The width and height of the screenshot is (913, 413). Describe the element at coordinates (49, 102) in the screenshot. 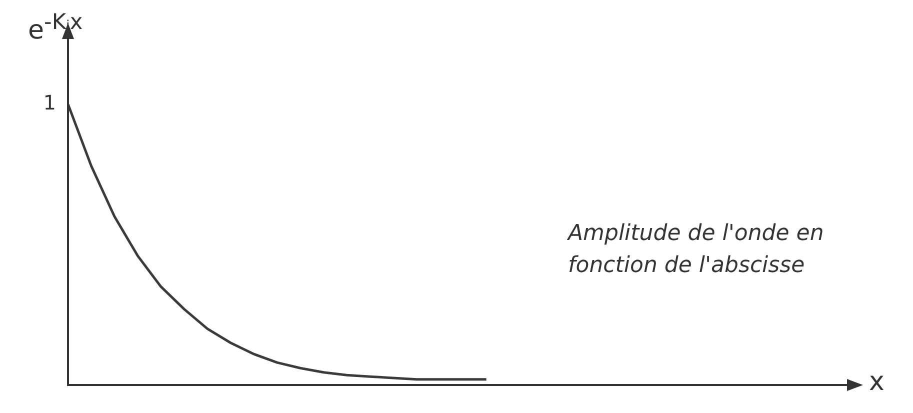

I see `text: 1` at that location.